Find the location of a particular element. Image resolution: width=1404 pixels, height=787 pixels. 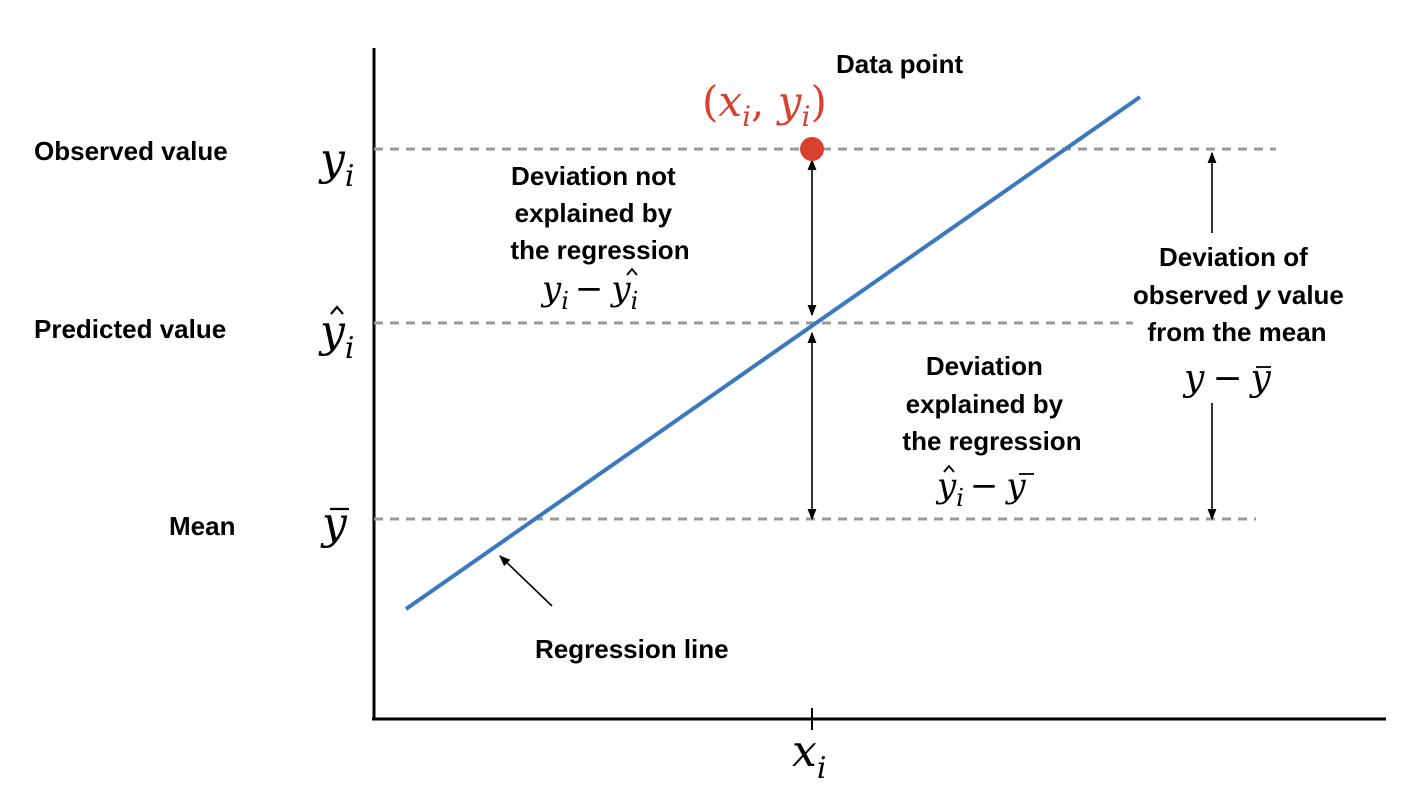

regression-line-label: Regression line is located at coordinates (632, 649).